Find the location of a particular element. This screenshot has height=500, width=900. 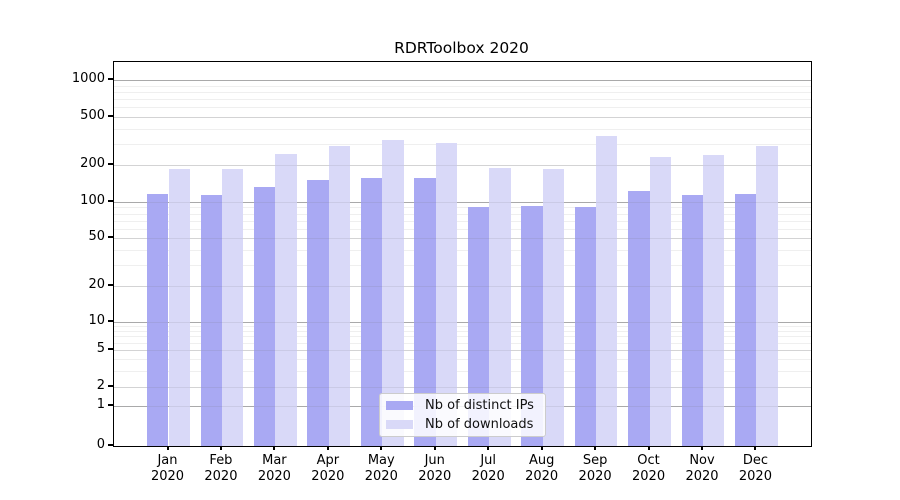

legend-label-downloads: Nb of downloads is located at coordinates (479, 424).